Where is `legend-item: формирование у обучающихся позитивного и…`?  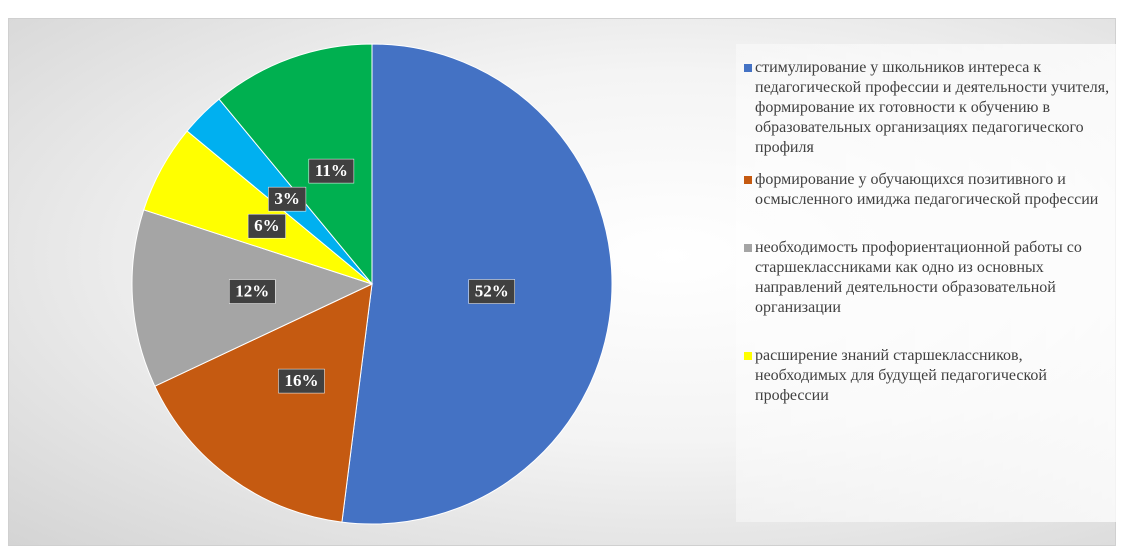
legend-item: формирование у обучающихся позитивного и… is located at coordinates (930, 190).